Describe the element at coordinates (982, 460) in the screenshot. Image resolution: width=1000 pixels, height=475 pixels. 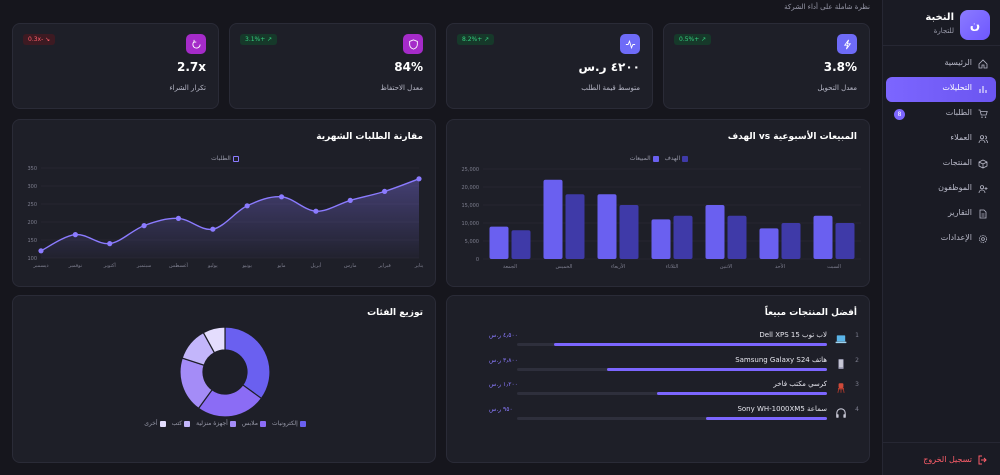
I see `logout-icon` at that location.